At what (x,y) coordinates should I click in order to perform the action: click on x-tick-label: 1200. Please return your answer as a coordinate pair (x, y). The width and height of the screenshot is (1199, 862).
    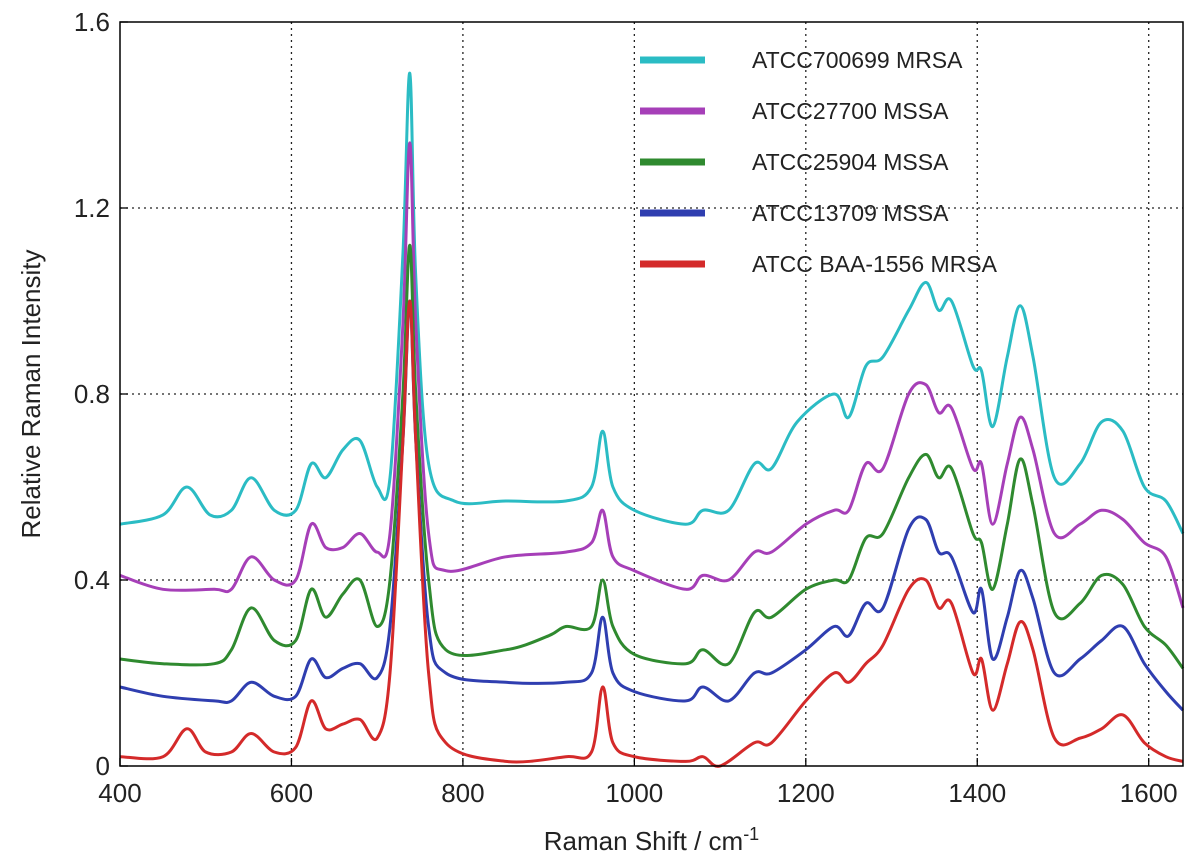
    Looking at the image, I should click on (806, 793).